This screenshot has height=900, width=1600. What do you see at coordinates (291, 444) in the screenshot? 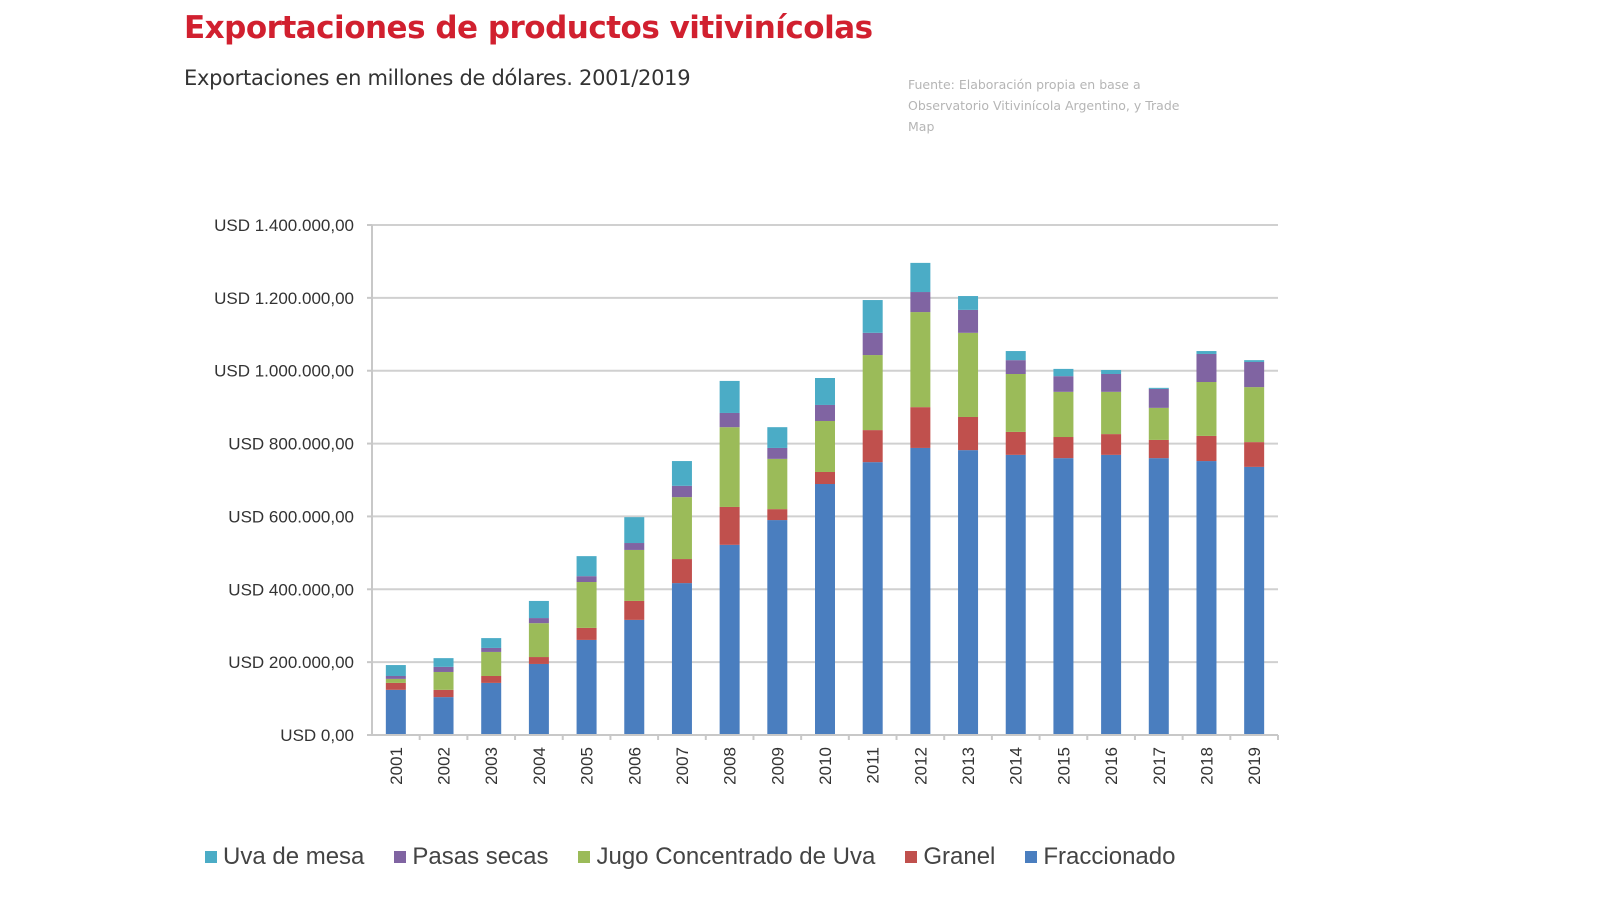
I see `y-tick-label: USD 800.000,00` at bounding box center [291, 444].